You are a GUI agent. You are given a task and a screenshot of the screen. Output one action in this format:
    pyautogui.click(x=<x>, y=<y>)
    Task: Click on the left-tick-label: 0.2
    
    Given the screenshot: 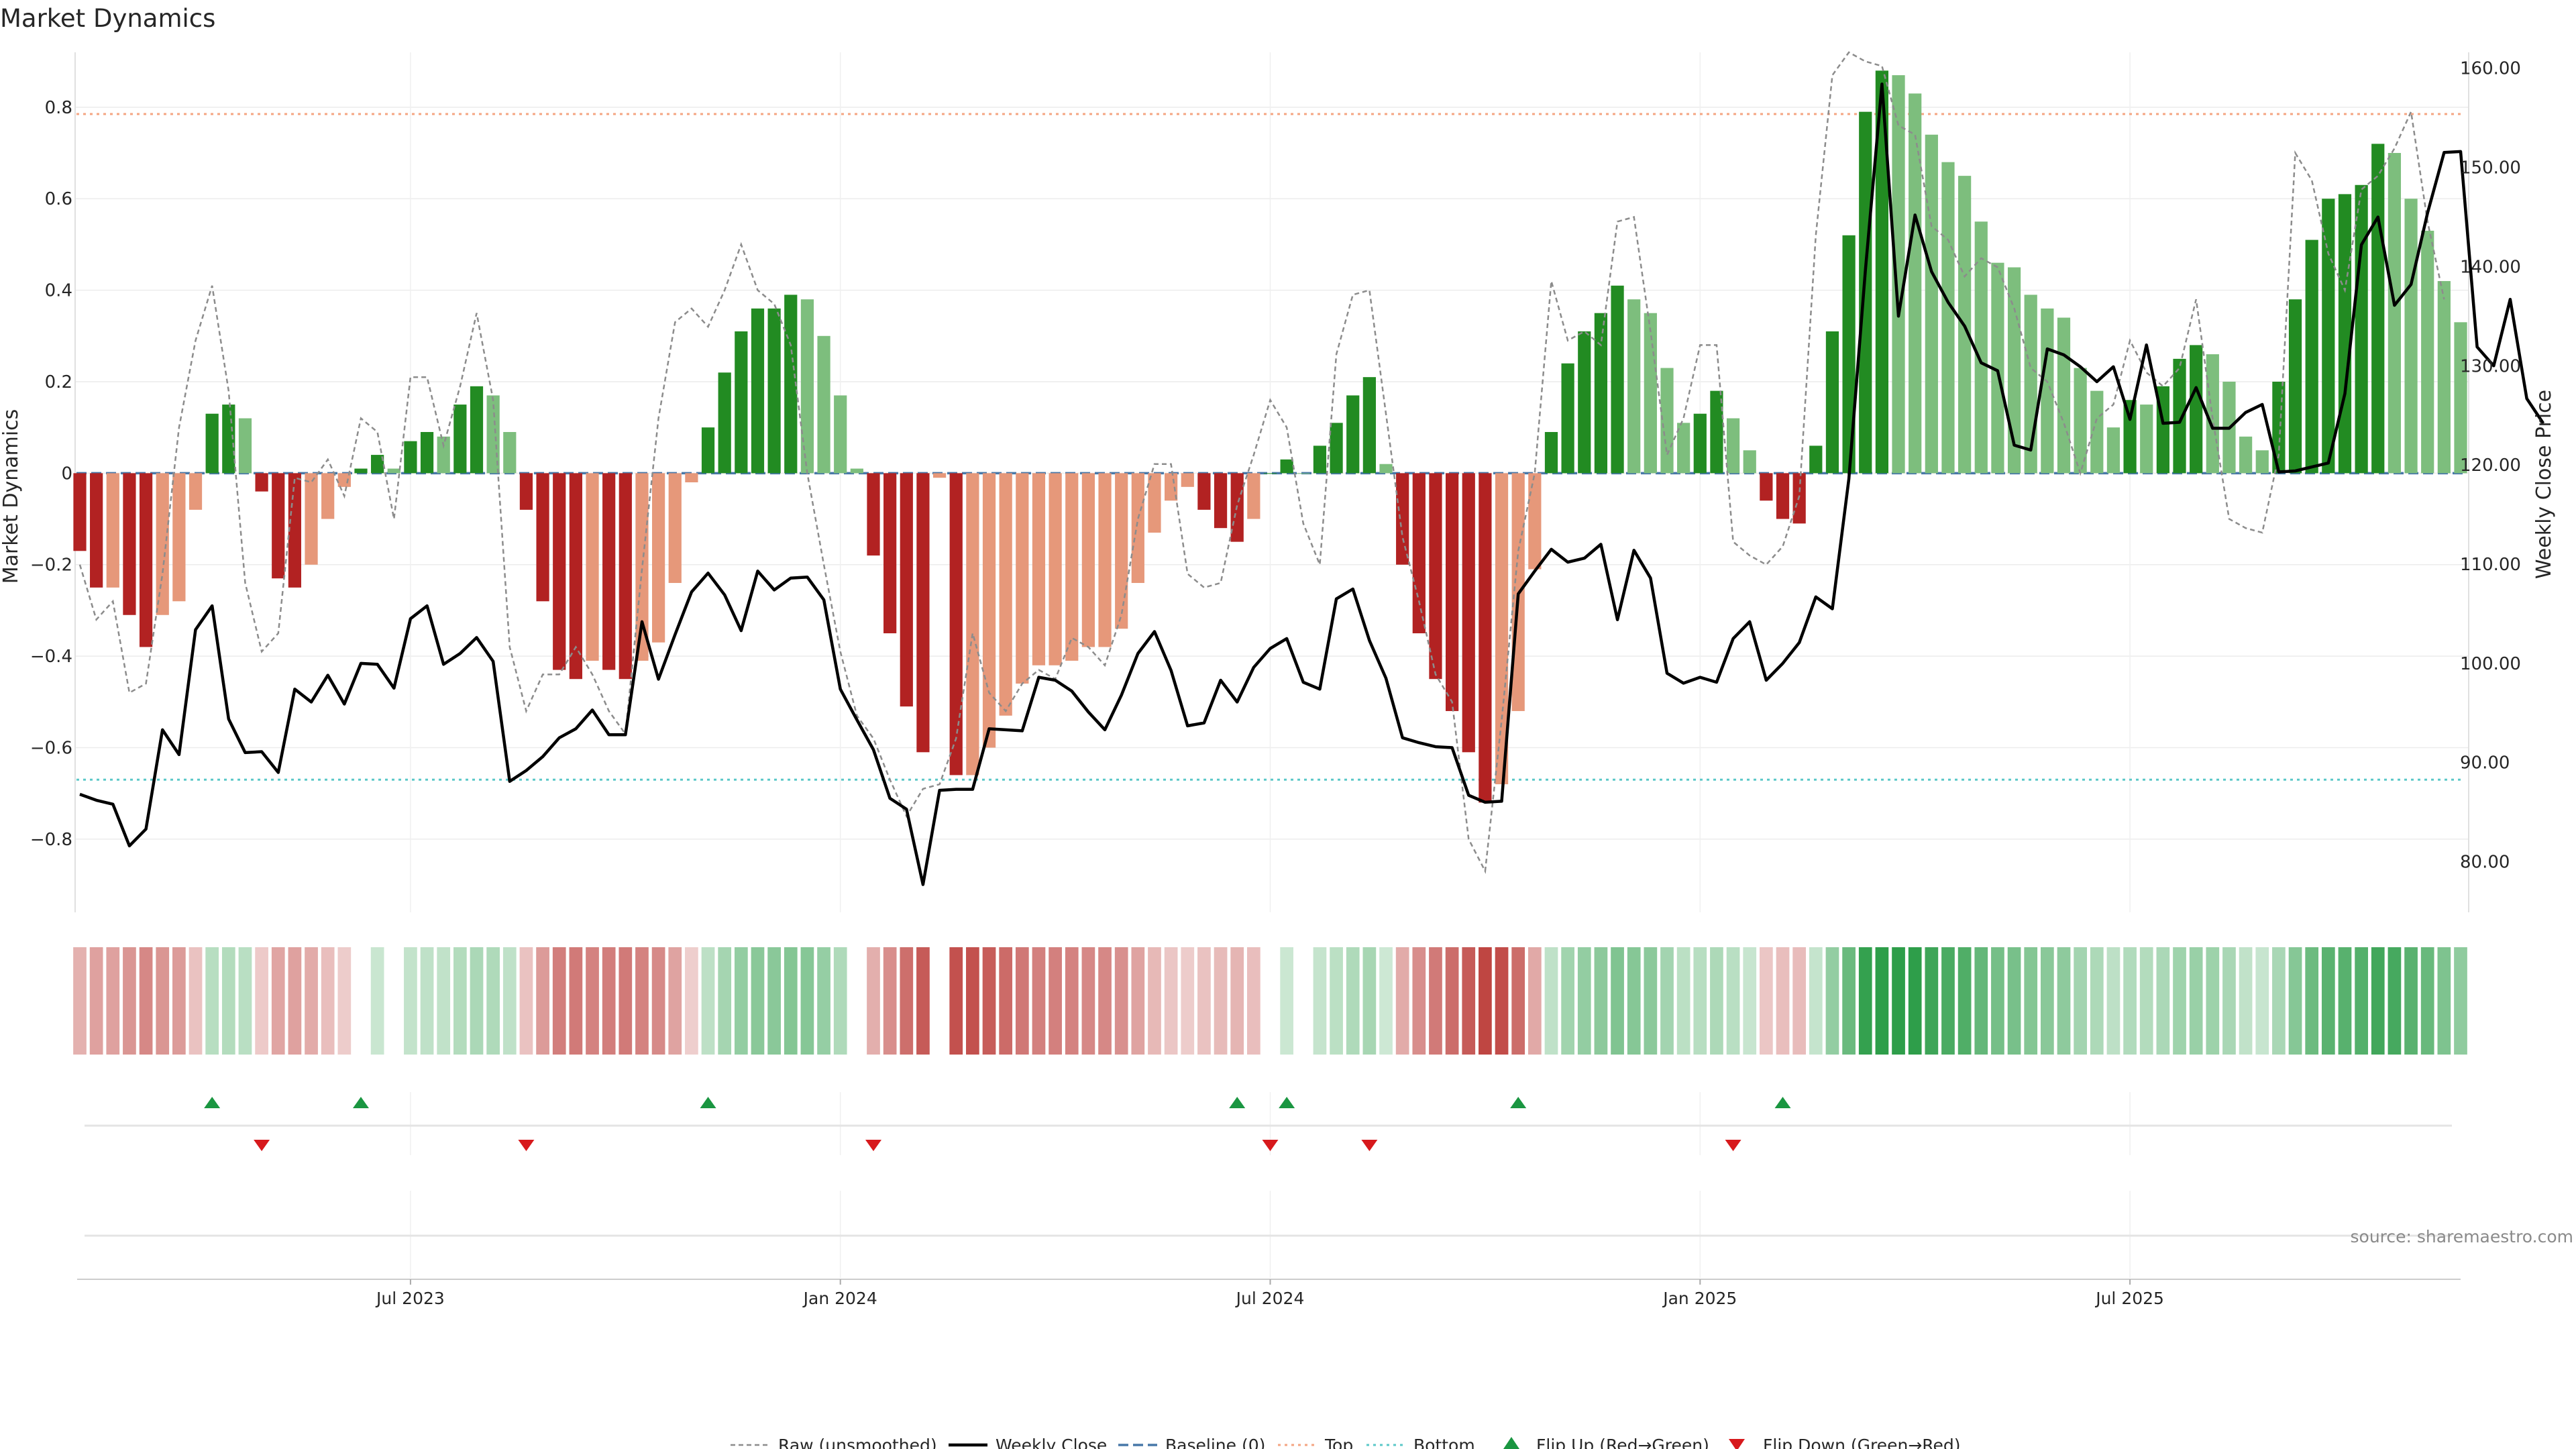 What is the action you would take?
    pyautogui.click(x=58, y=382)
    